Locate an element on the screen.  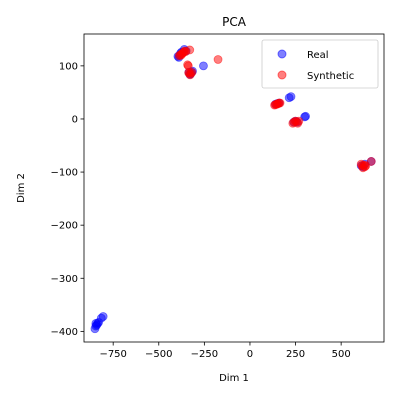
y-tick-label: 100 is located at coordinates (68, 66).